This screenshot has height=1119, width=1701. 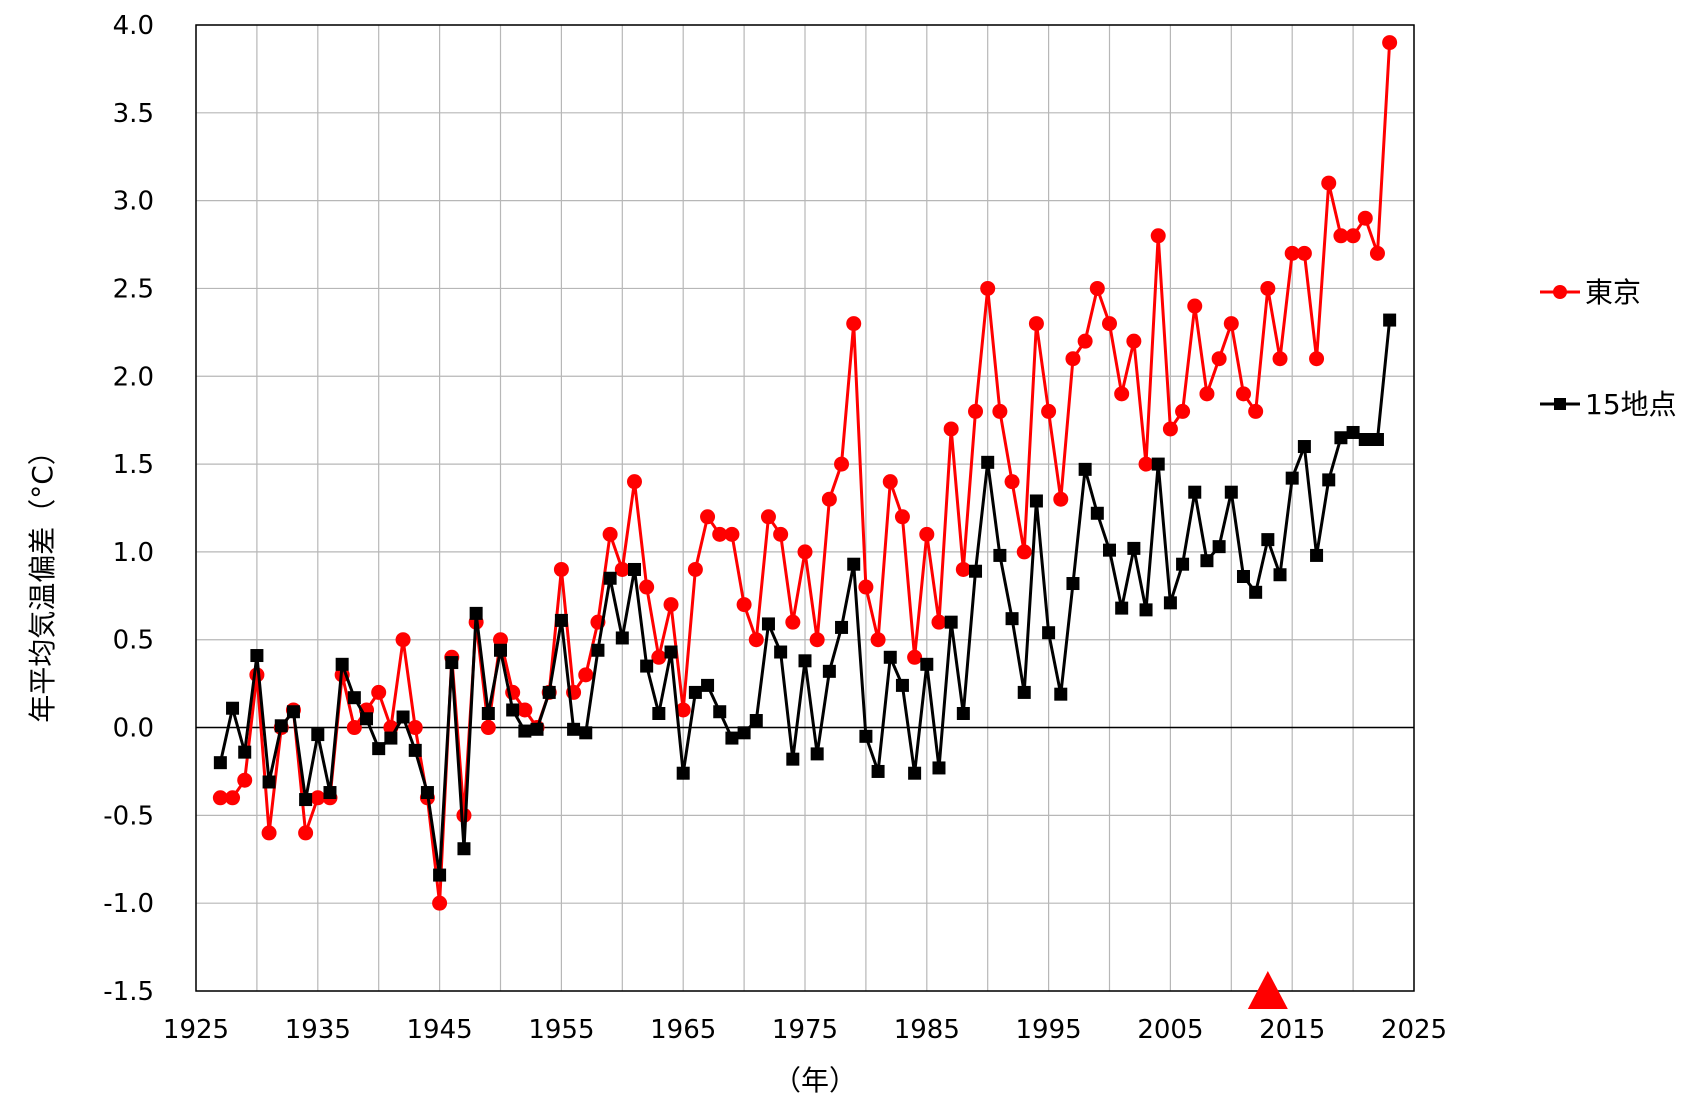 What do you see at coordinates (133, 202) in the screenshot?
I see `y-tick-label: 3.0` at bounding box center [133, 202].